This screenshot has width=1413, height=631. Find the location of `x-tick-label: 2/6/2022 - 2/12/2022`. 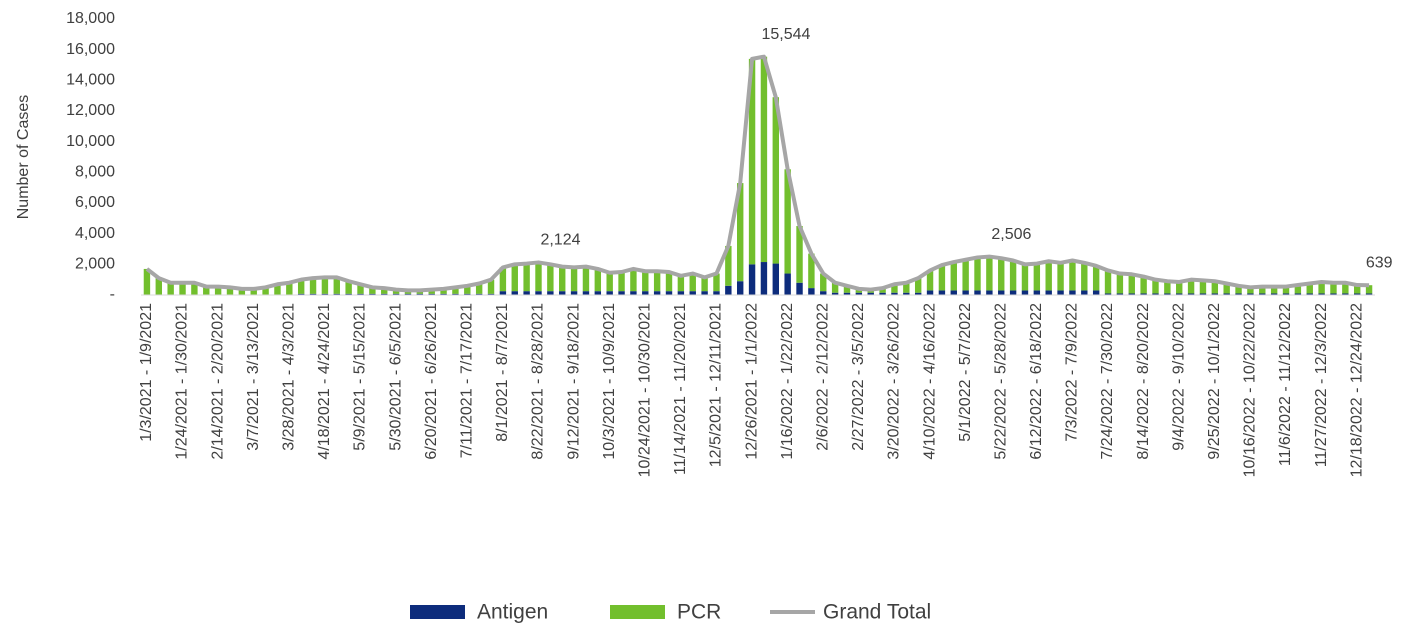

x-tick-label: 2/6/2022 - 2/12/2022 is located at coordinates (822, 377).